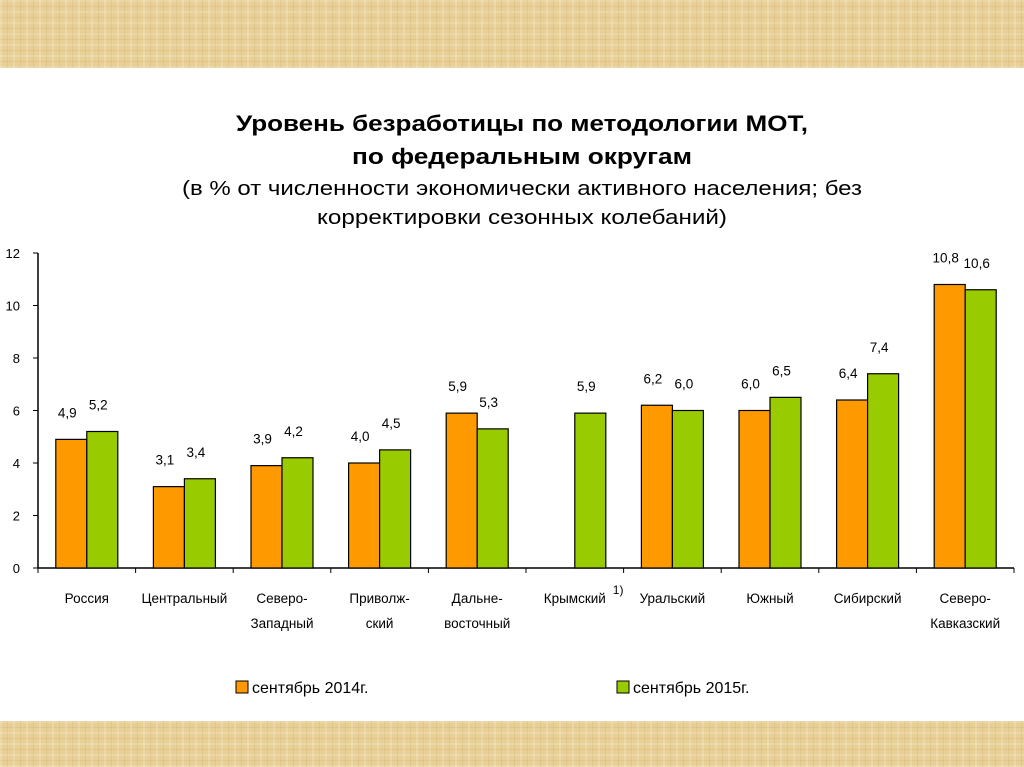 This screenshot has width=1024, height=767. I want to click on decorative-texture-top, so click(512, 34).